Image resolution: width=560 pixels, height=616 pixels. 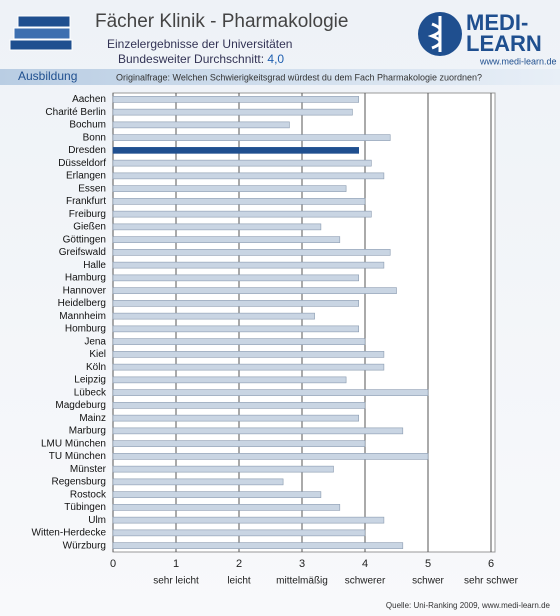 I want to click on category-label: Essen, so click(x=92, y=188).